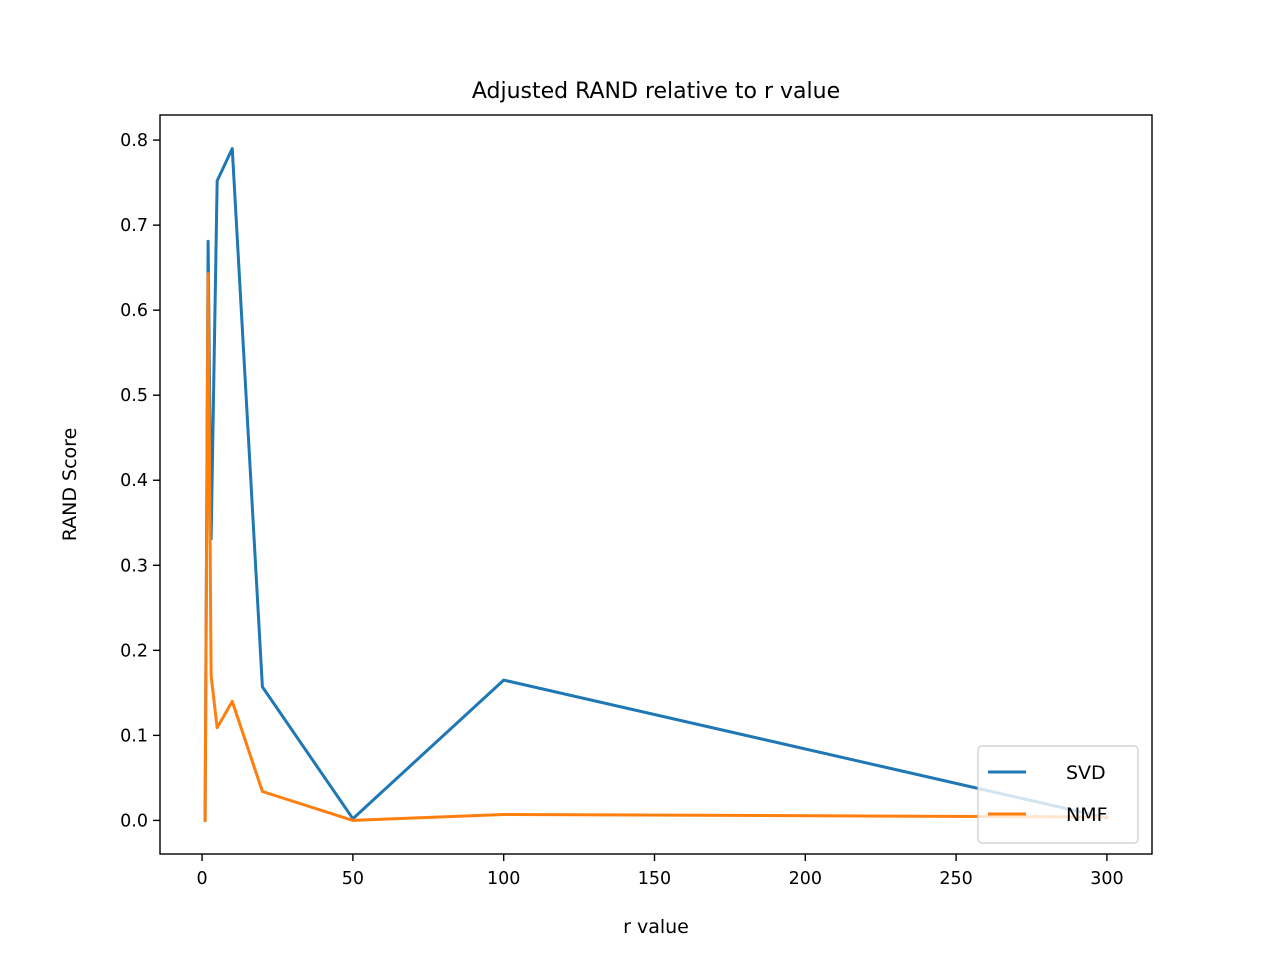  Describe the element at coordinates (353, 879) in the screenshot. I see `x-tick-label: 50` at that location.